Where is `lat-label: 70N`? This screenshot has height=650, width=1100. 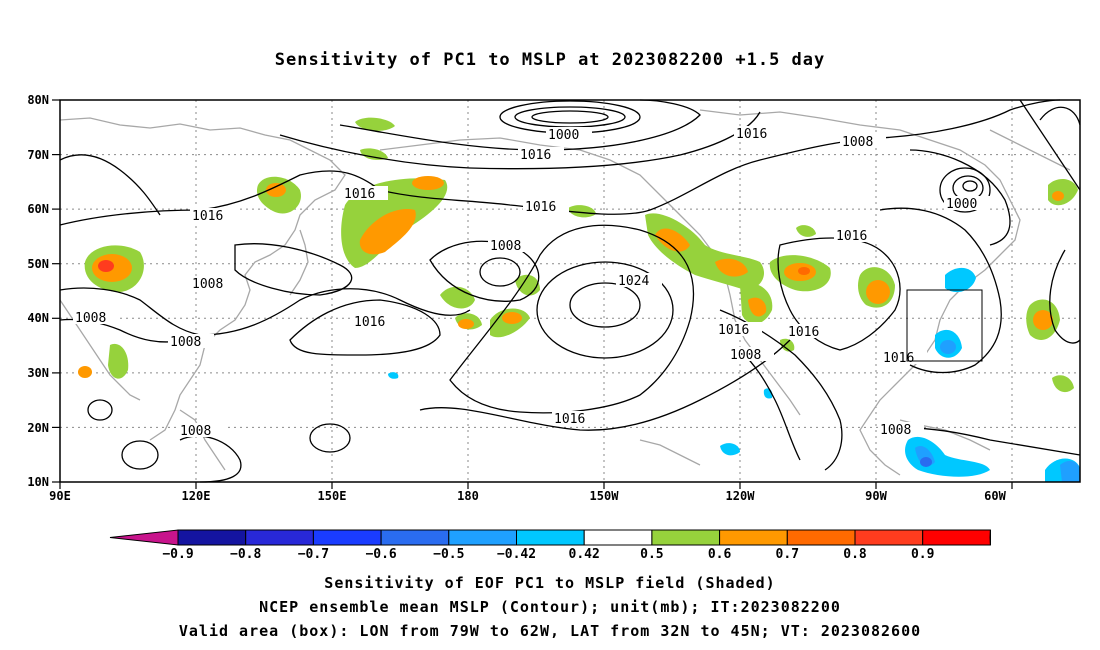
lat-label: 70N is located at coordinates (38, 155).